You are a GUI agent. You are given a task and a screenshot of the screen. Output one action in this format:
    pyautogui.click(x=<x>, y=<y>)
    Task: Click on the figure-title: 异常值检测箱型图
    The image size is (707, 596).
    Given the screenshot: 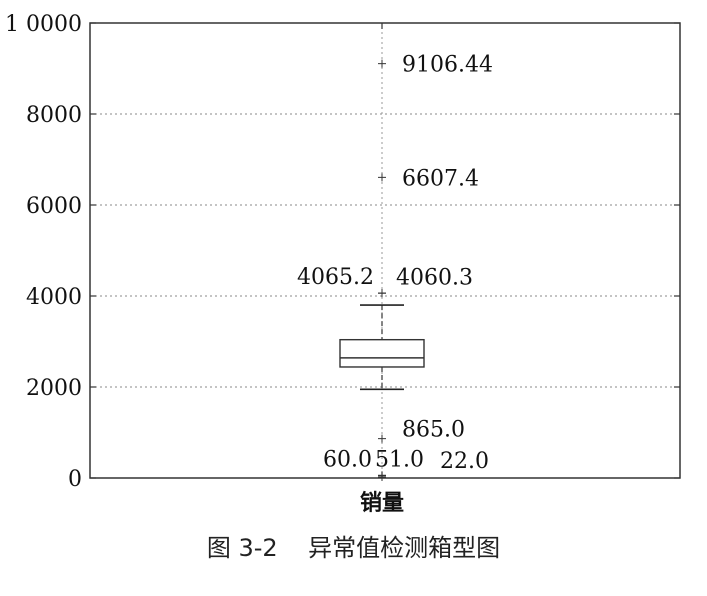 What is the action you would take?
    pyautogui.click(x=404, y=548)
    